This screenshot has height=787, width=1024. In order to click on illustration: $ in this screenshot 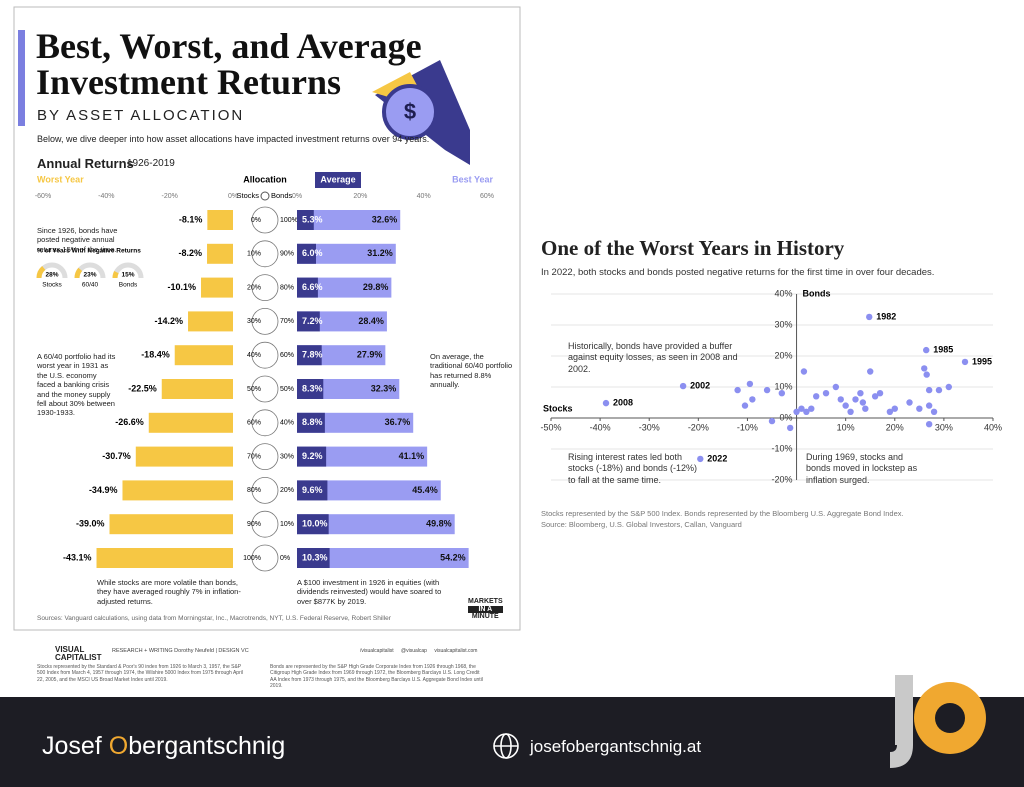, I will do `click(421, 112)`.